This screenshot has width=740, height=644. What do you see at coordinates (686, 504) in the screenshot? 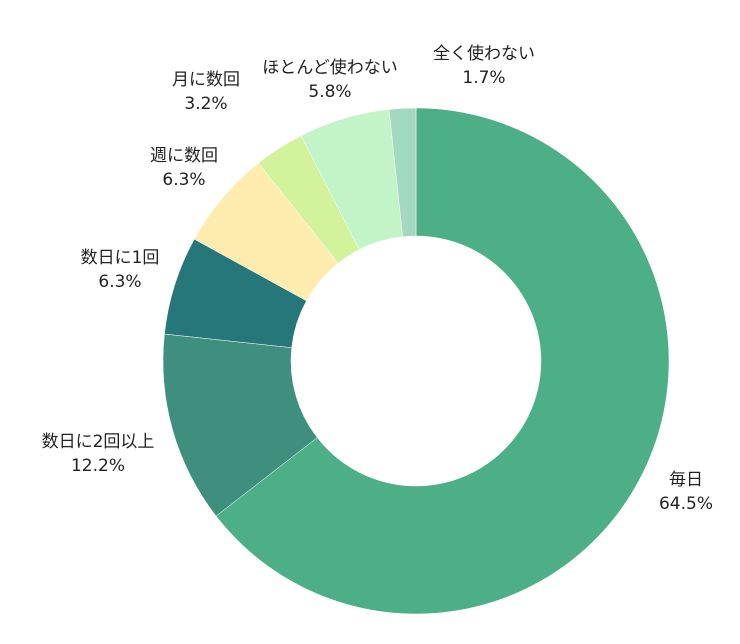
I see `slice-value: 64.5%` at bounding box center [686, 504].